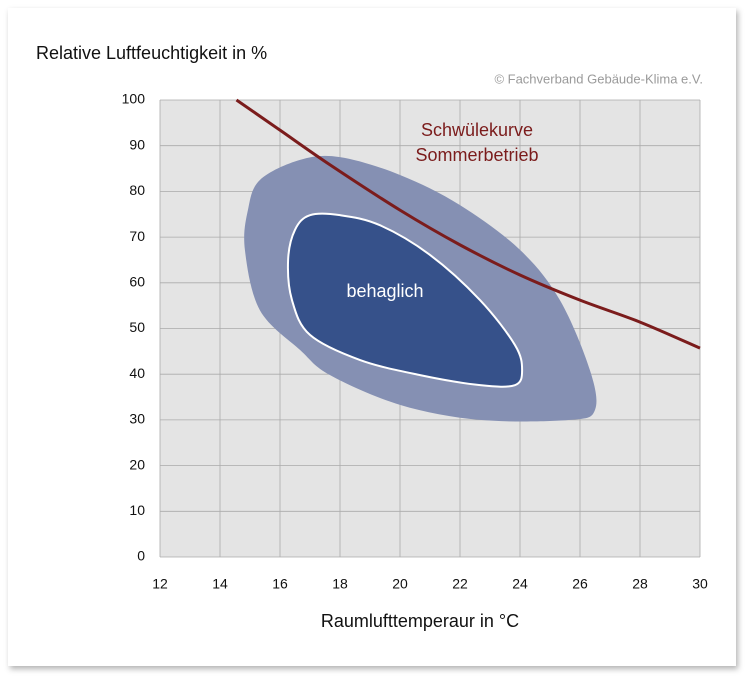 Image resolution: width=750 pixels, height=687 pixels. I want to click on credit: © Fachverband Gebäude-Klima e.V., so click(598, 78).